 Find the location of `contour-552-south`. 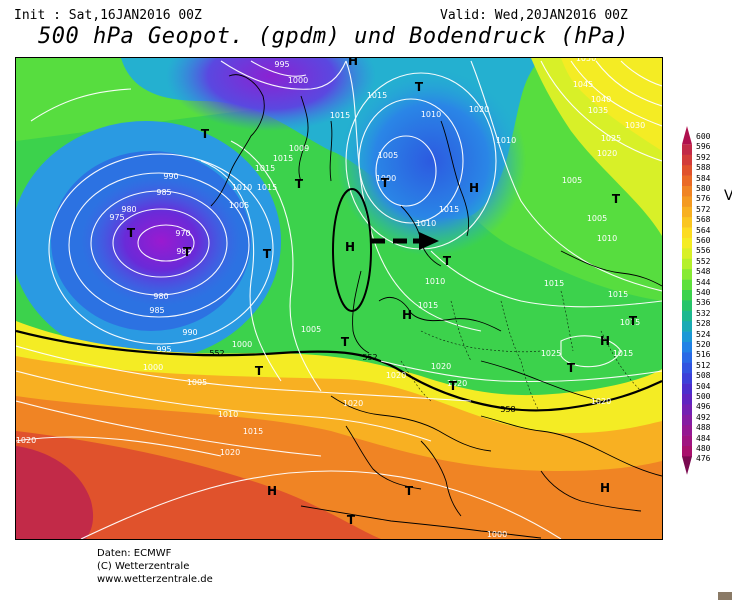

contour-552-south is located at coordinates (339, 370).